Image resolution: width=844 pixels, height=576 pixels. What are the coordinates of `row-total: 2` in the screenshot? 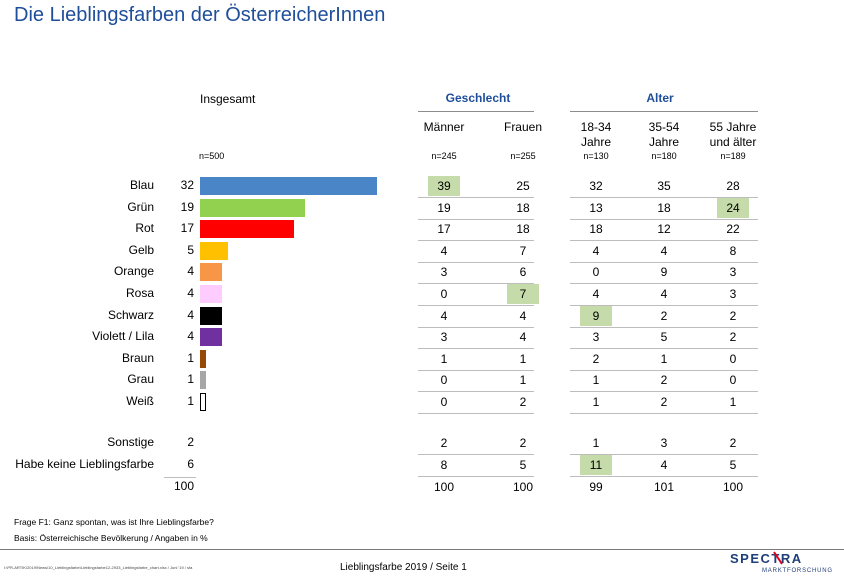 It's located at (190, 442).